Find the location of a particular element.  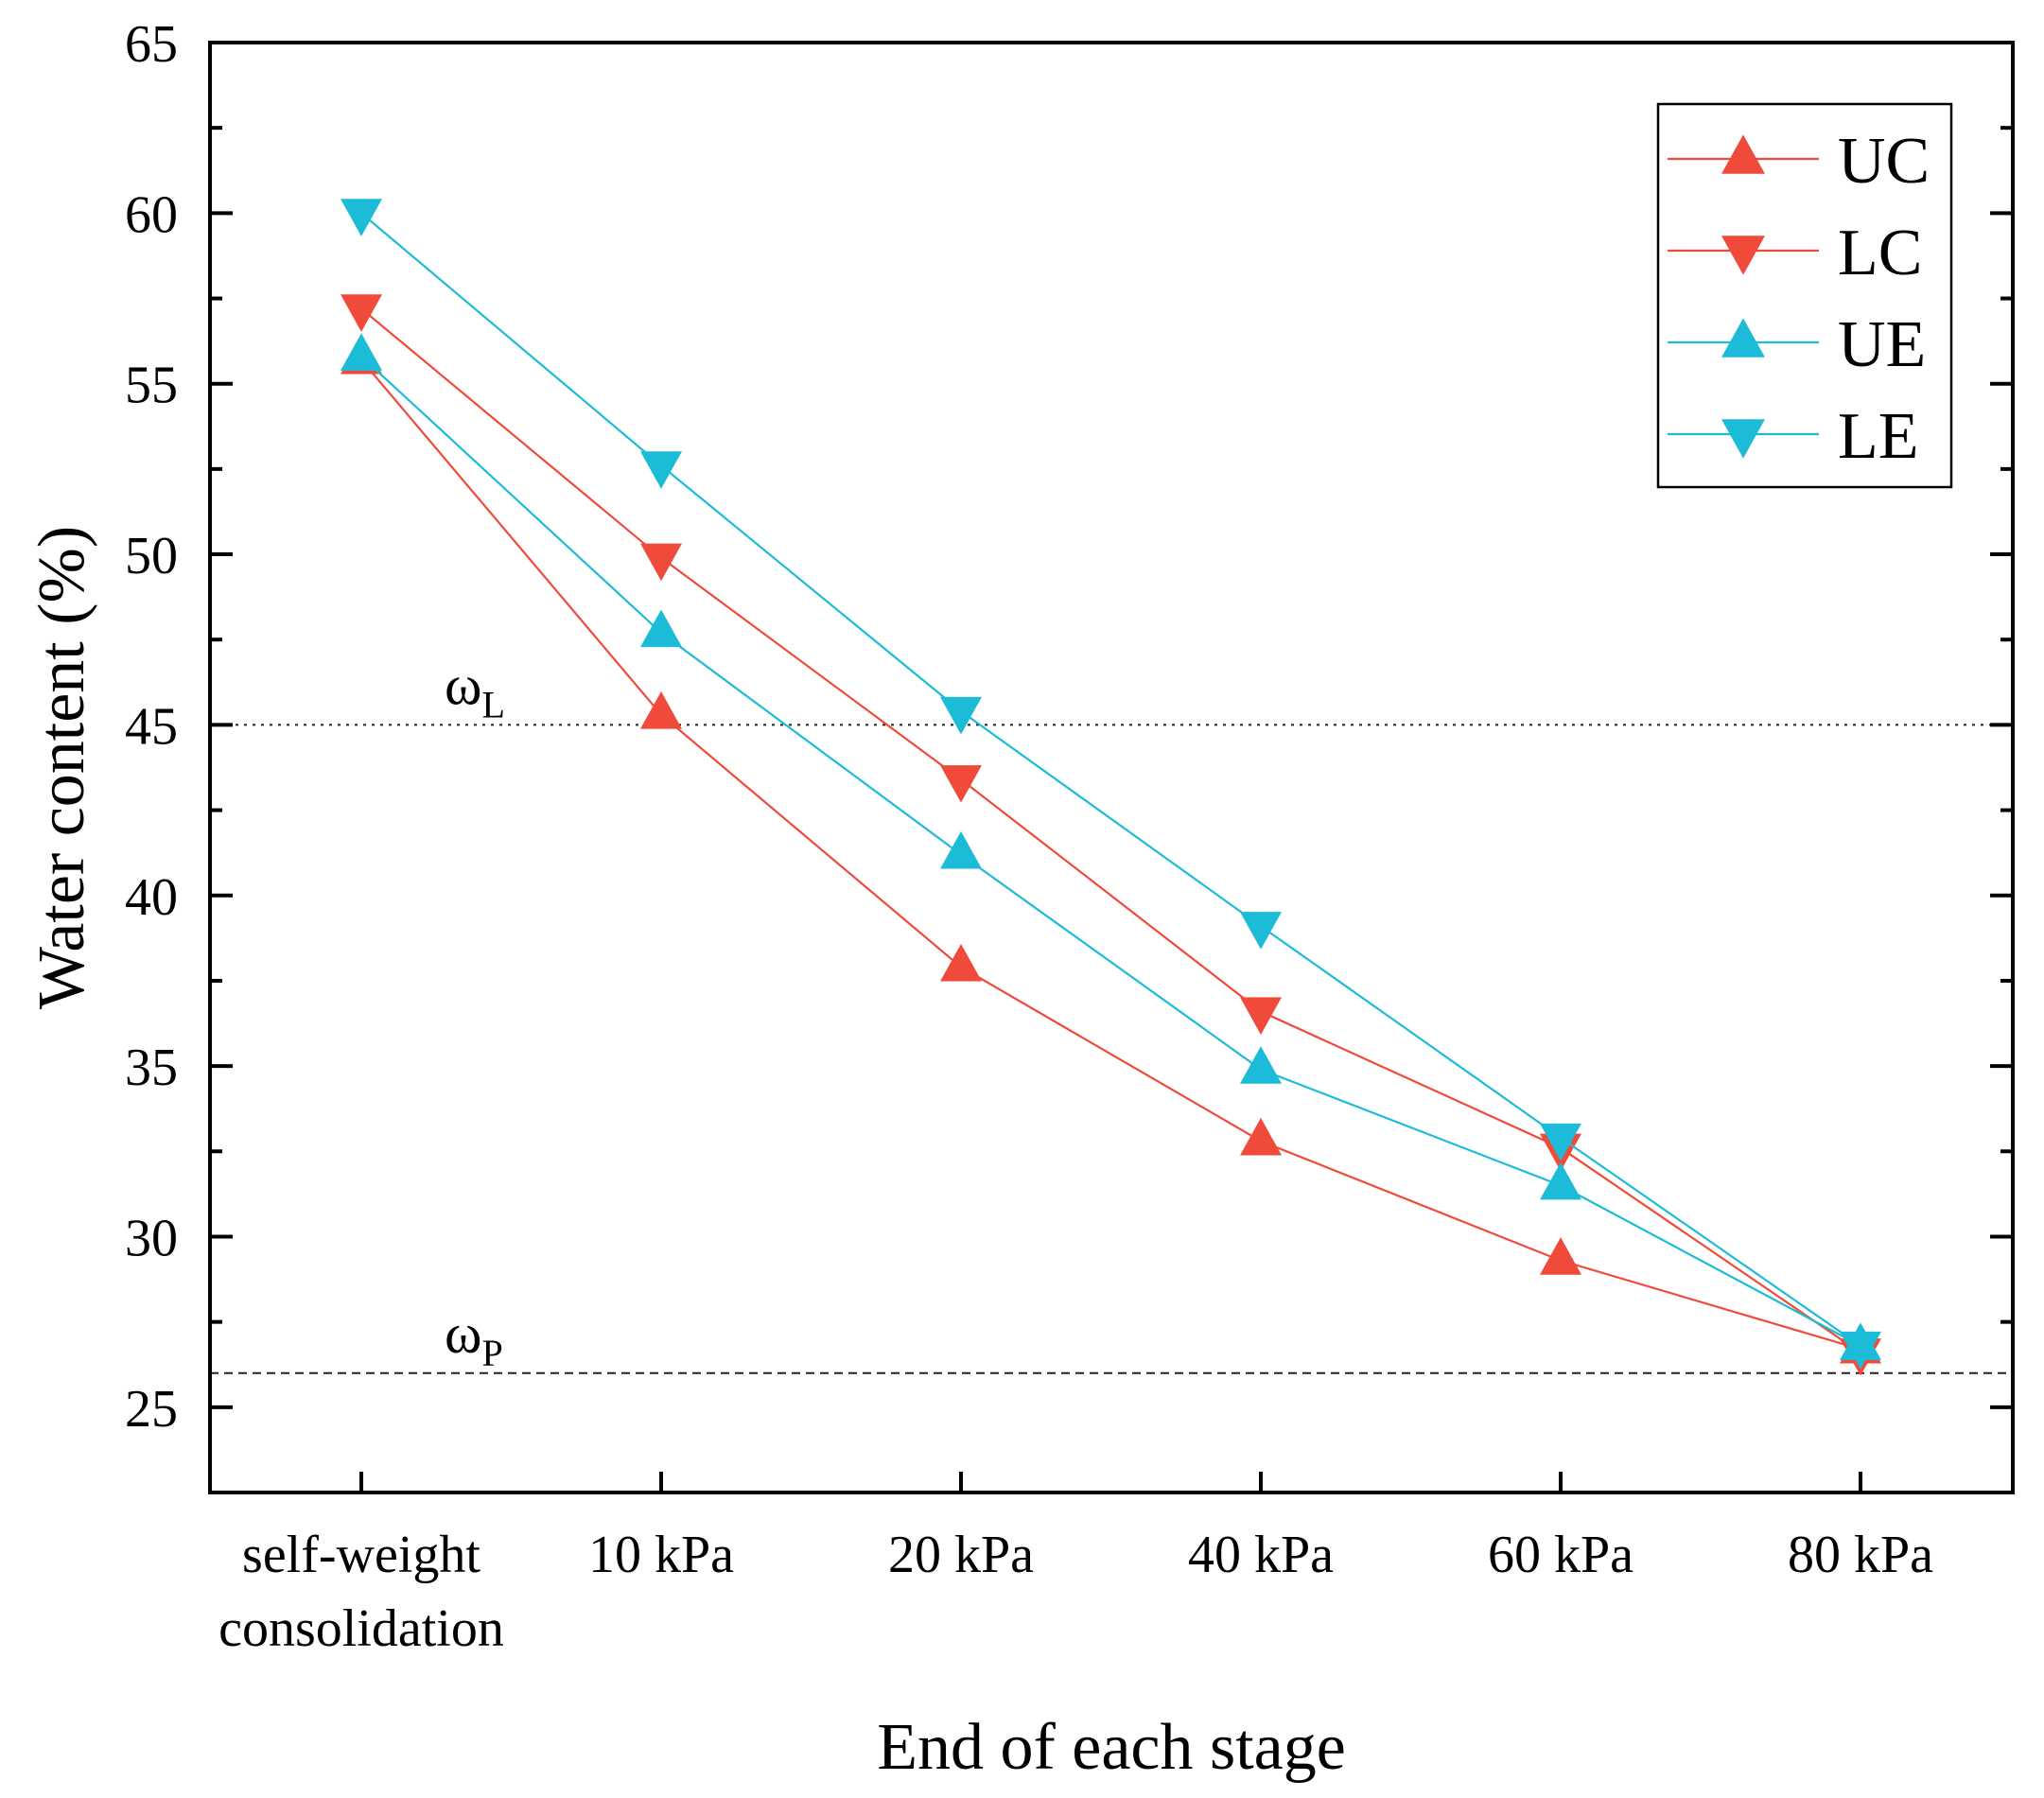

y-tick-label: 25 is located at coordinates (151, 1409).